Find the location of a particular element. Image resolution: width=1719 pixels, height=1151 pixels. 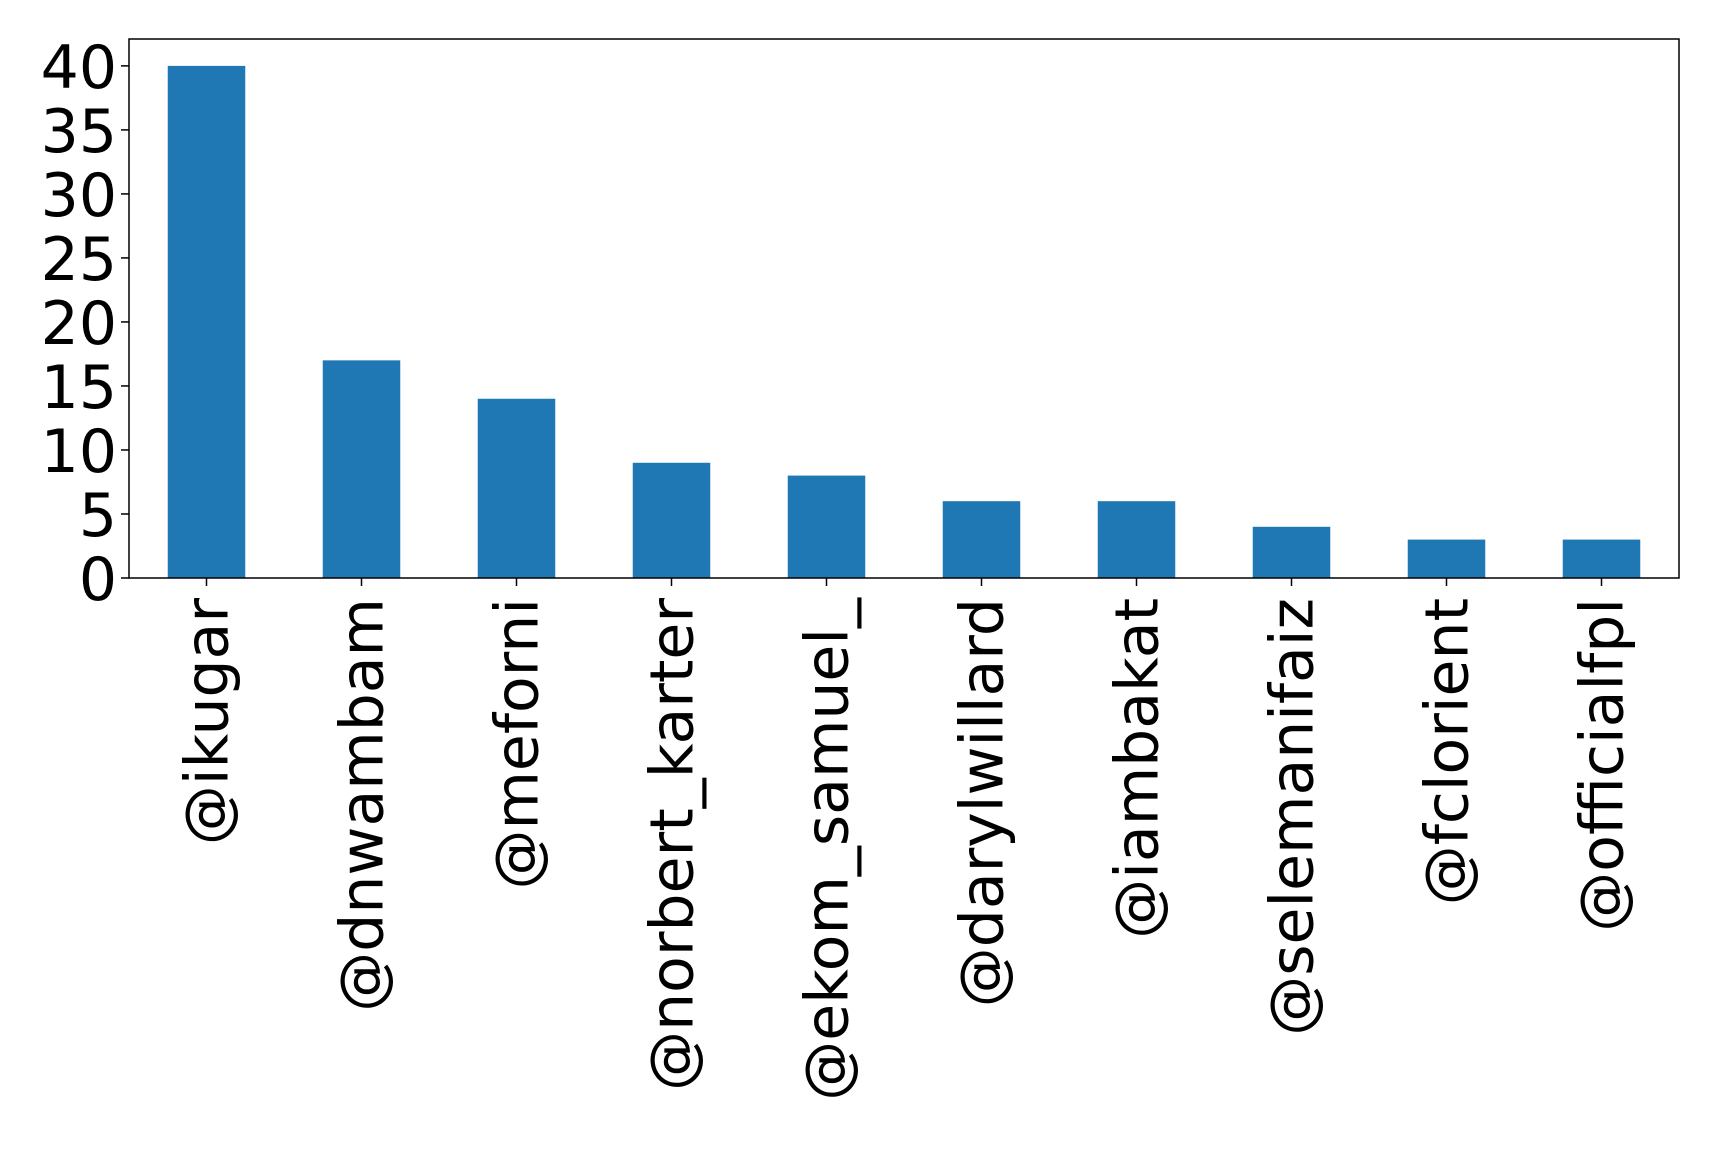

bar-fclorient is located at coordinates (1446, 558).